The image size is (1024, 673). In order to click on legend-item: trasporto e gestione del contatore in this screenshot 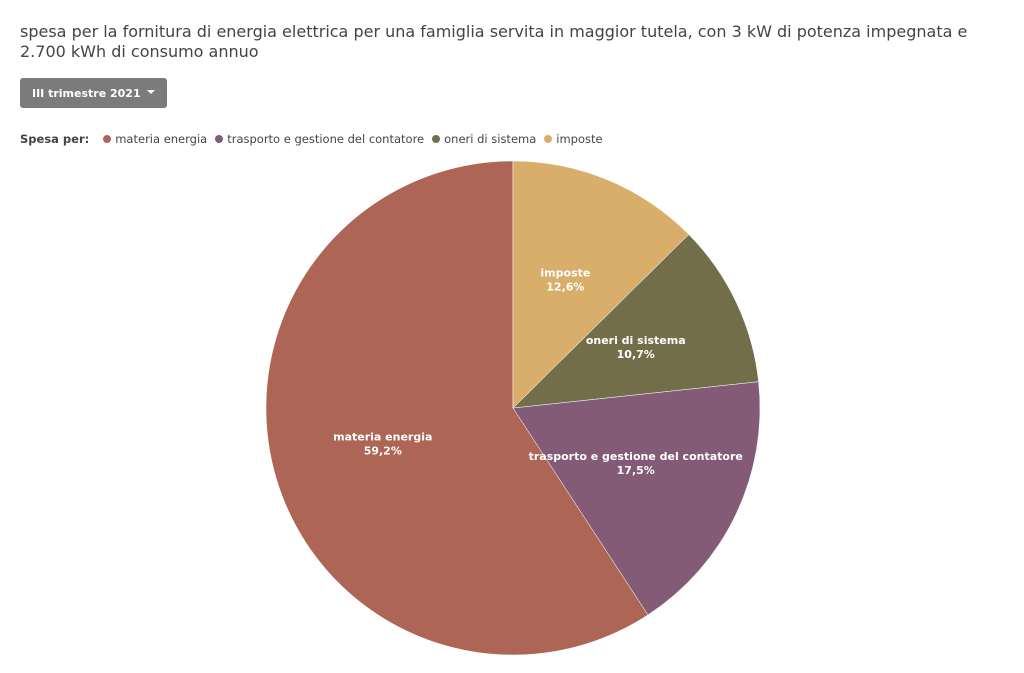, I will do `click(319, 139)`.